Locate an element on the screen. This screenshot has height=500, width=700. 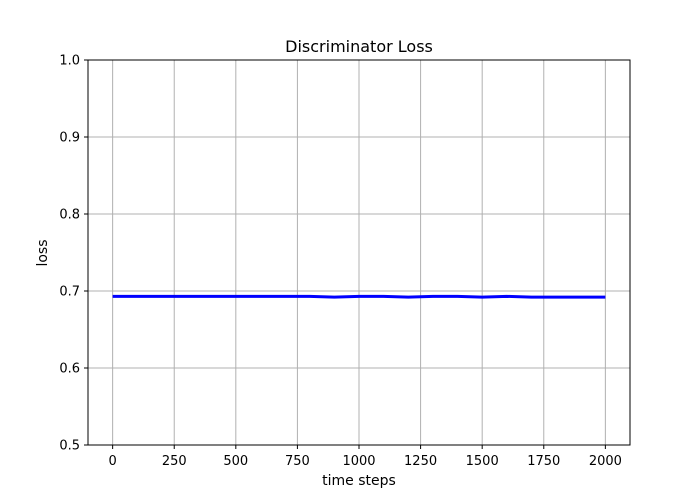
loss-series-line is located at coordinates (359, 296).